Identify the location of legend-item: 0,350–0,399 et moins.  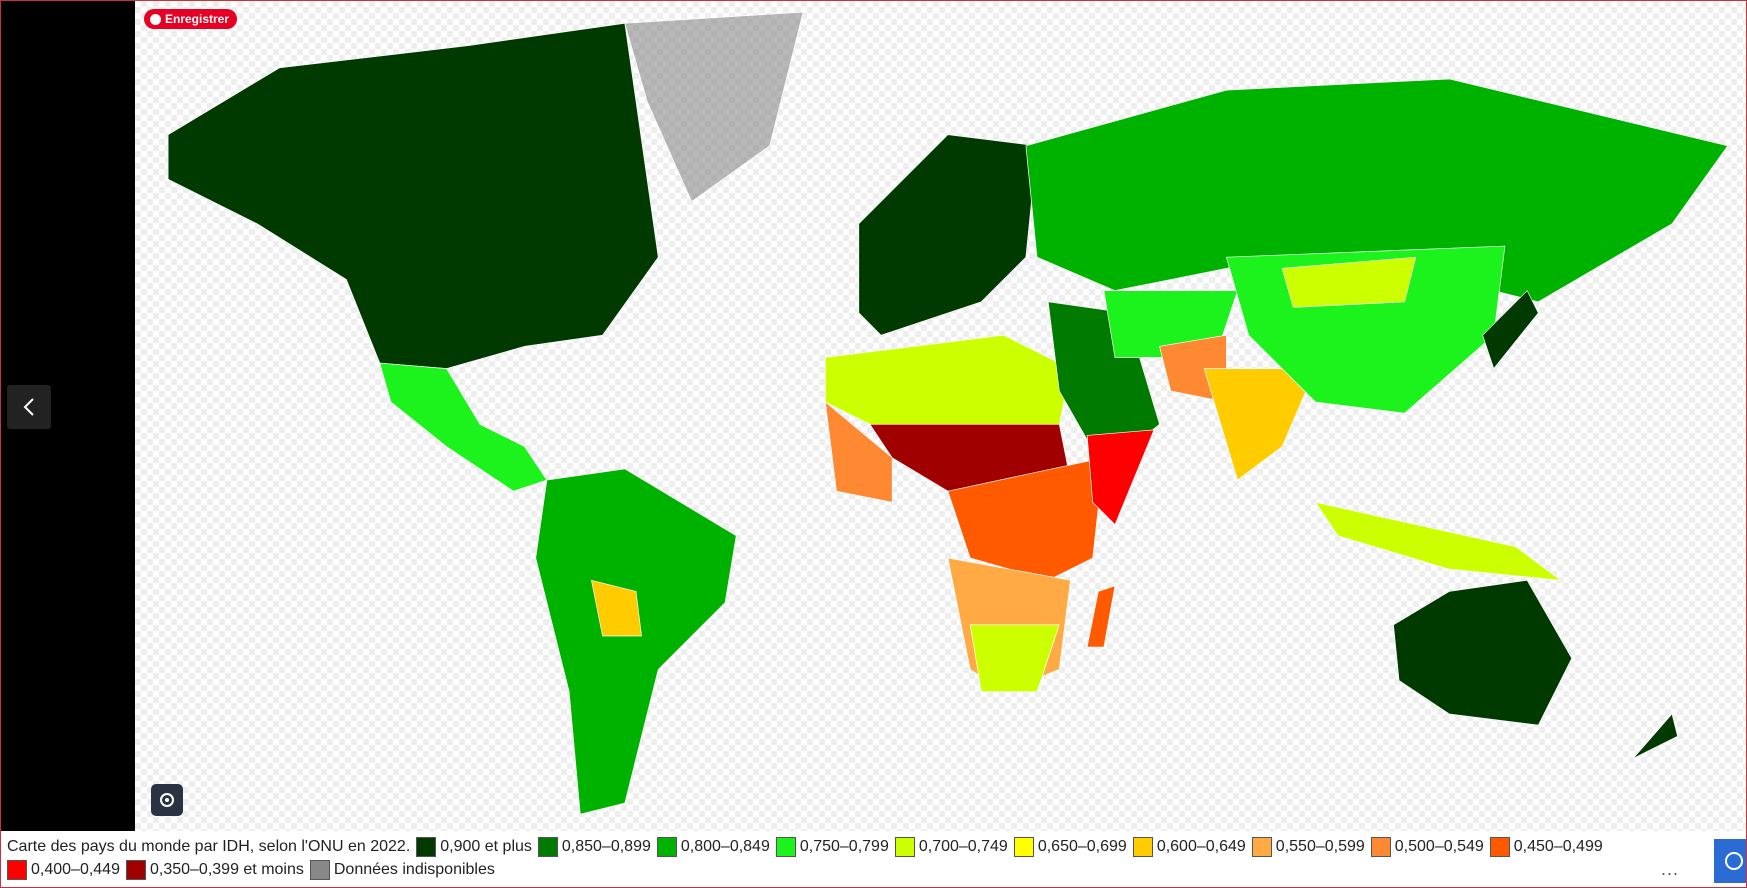
(214, 869).